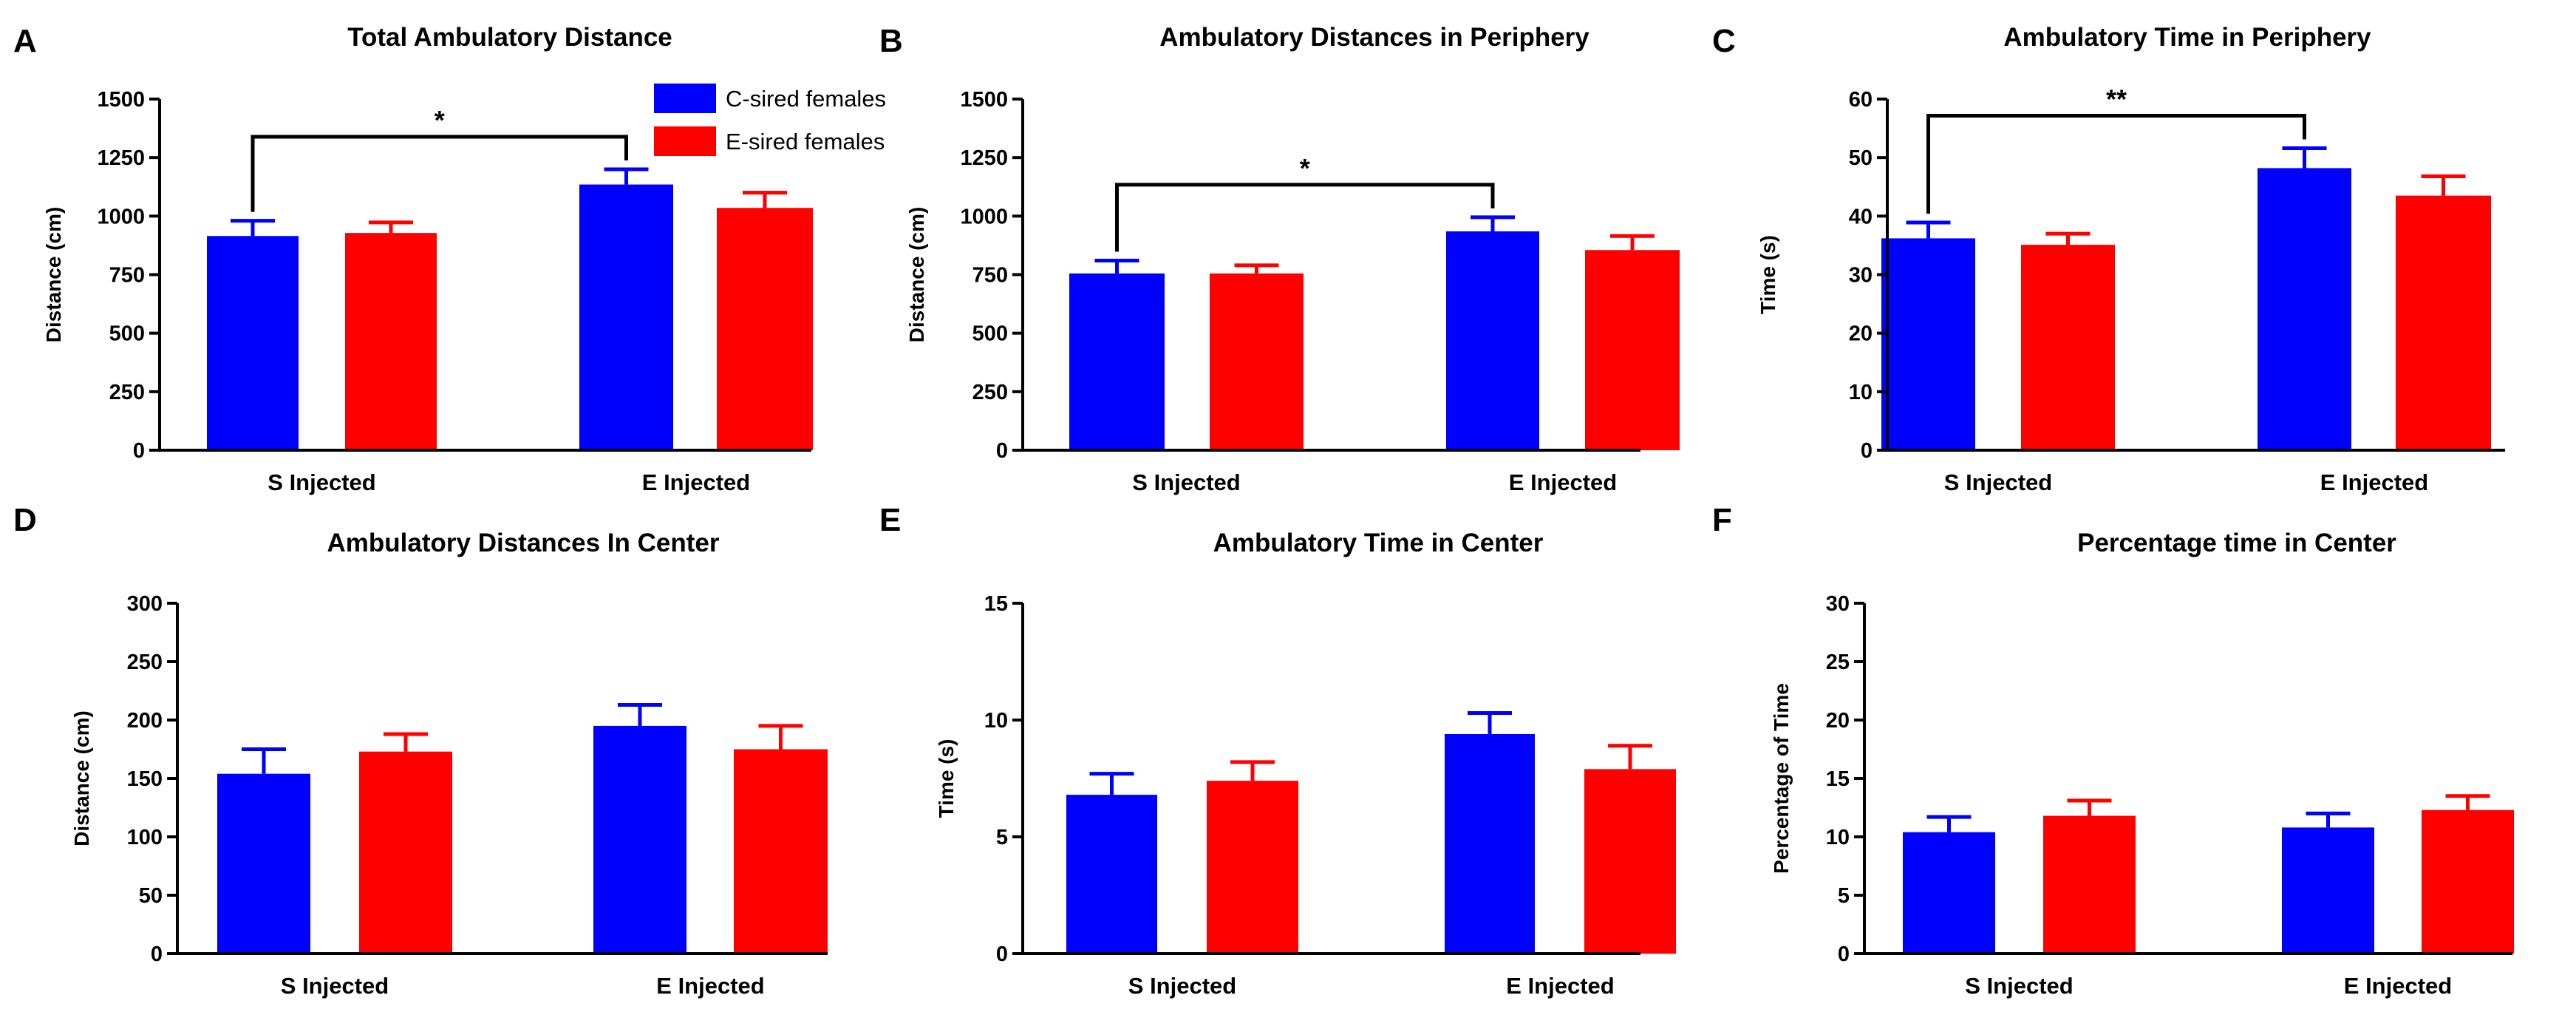 The height and width of the screenshot is (1015, 2576). Describe the element at coordinates (523, 543) in the screenshot. I see `panel-title: Ambulatory Distances In Center` at that location.